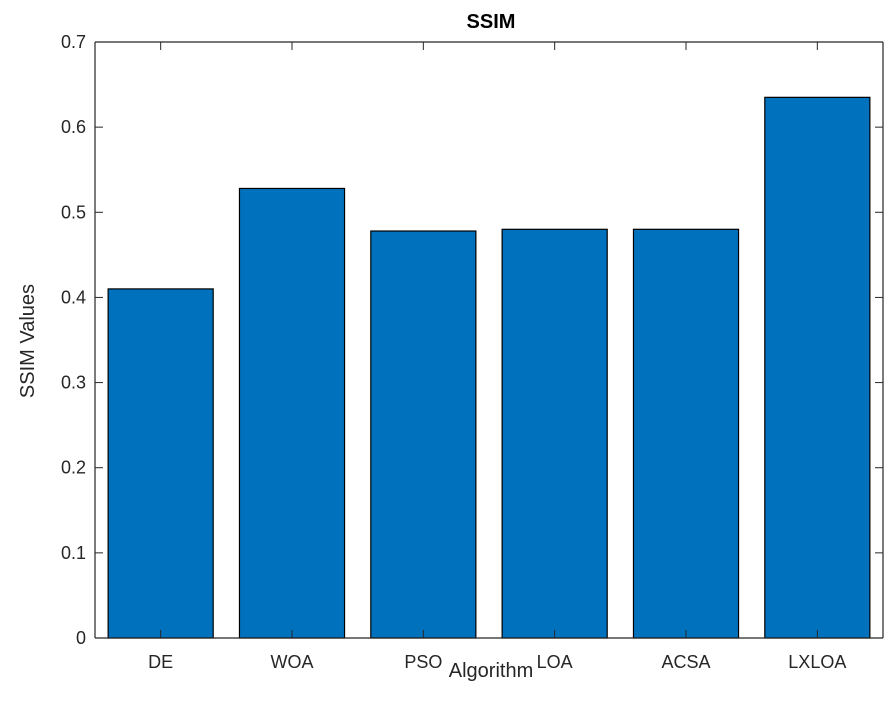 The image size is (890, 722). I want to click on x-tick-label: LXLOA, so click(817, 662).